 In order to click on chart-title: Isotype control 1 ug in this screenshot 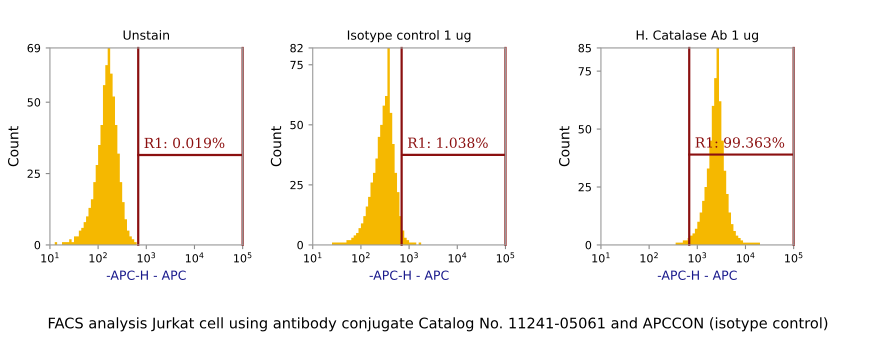, I will do `click(409, 36)`.